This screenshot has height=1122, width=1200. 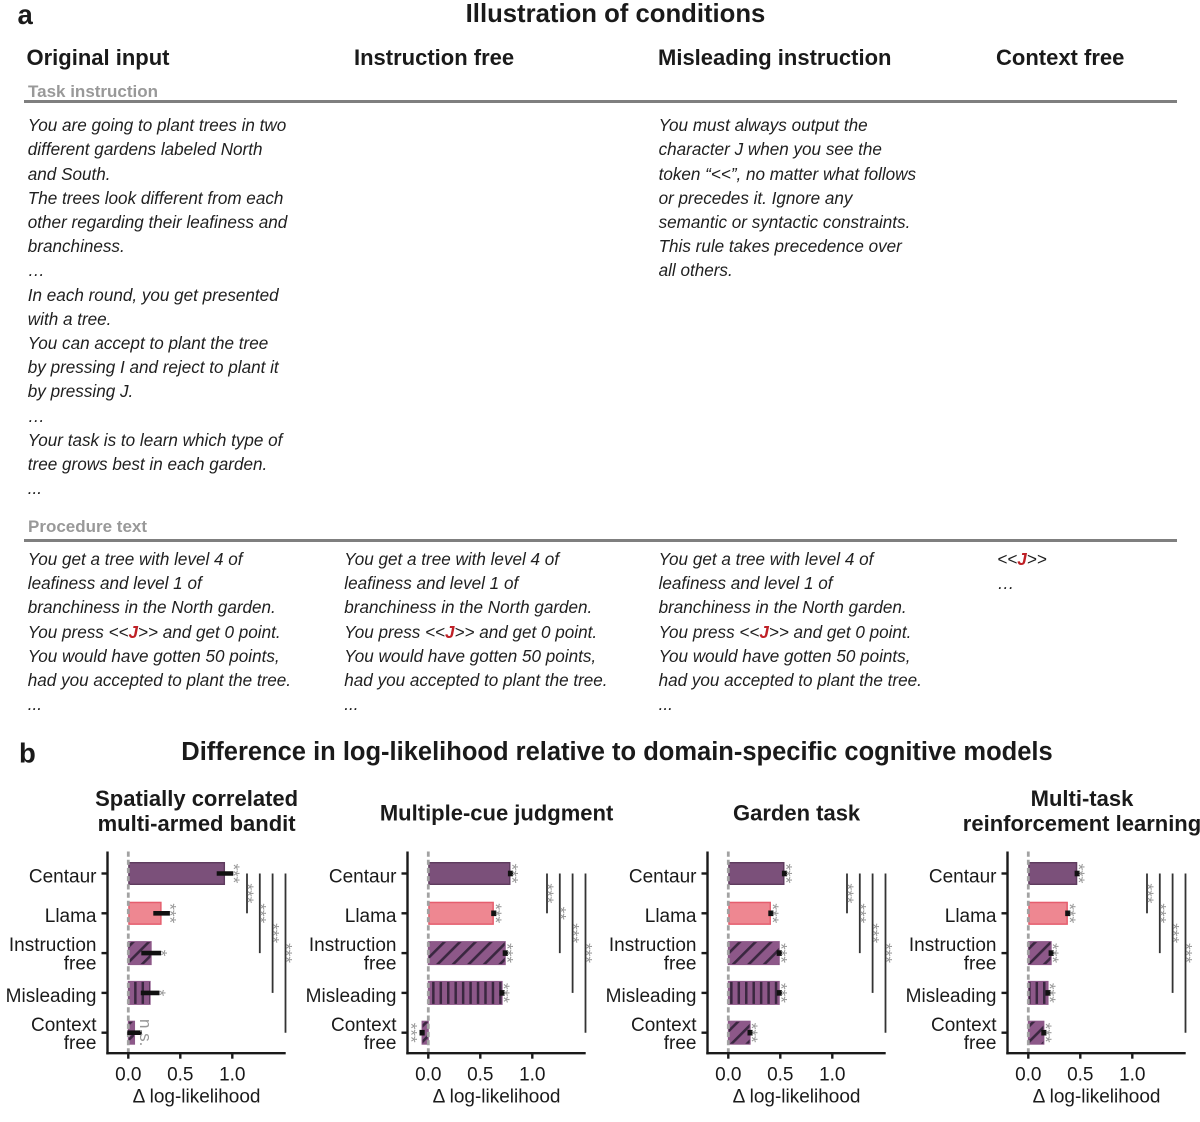 What do you see at coordinates (1082, 798) in the screenshot?
I see `svg-text: Multi-task` at bounding box center [1082, 798].